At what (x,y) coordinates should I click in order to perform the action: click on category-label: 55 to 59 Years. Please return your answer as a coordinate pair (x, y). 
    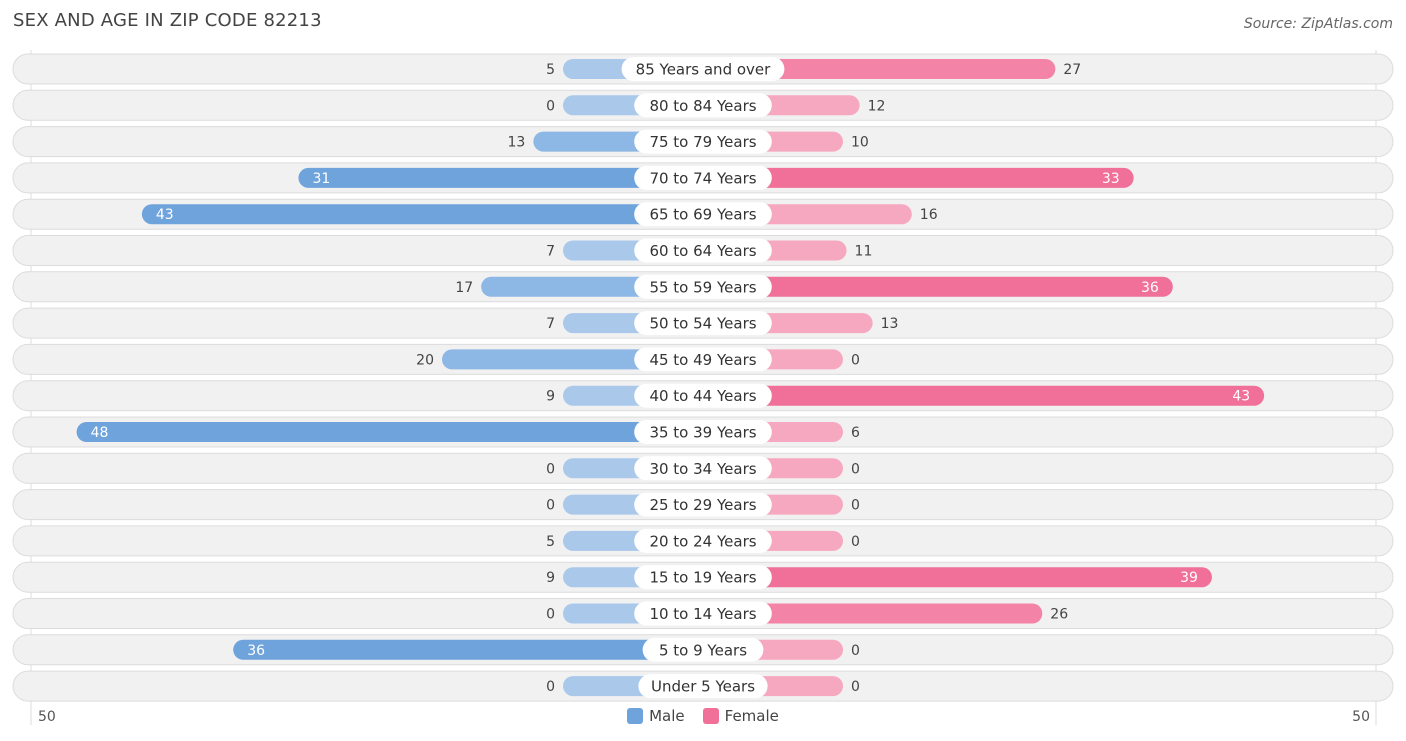
    Looking at the image, I should click on (702, 287).